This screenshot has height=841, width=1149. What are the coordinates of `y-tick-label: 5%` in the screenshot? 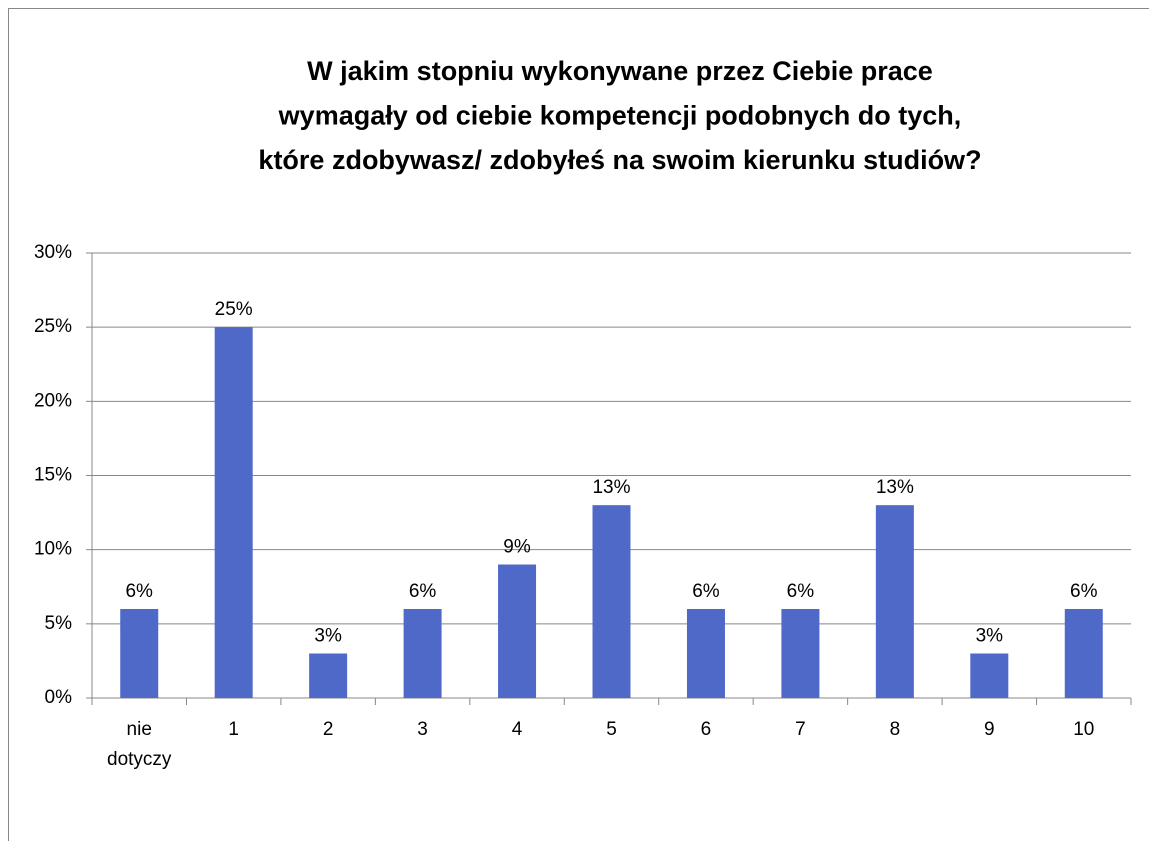 It's located at (59, 623).